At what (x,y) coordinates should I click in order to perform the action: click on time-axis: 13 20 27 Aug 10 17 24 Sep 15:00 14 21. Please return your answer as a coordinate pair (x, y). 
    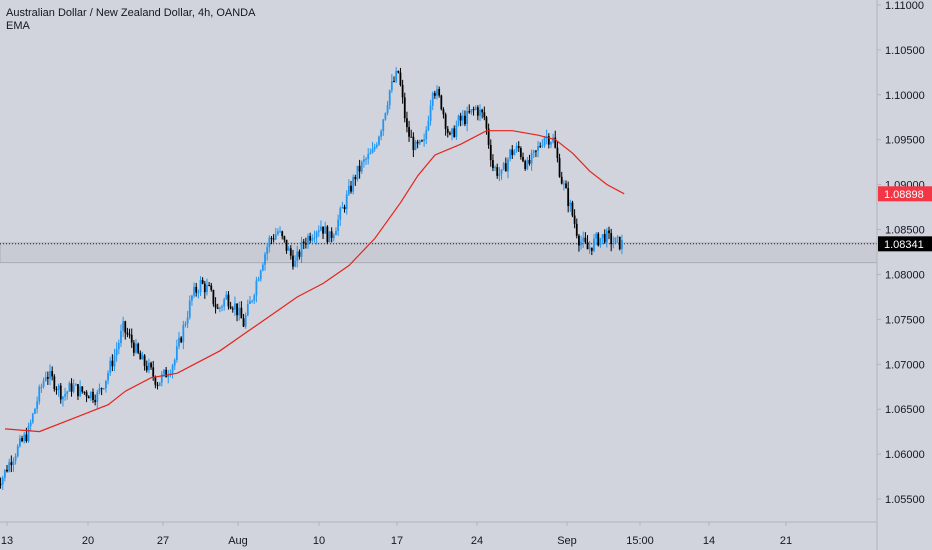
    Looking at the image, I should click on (396, 534).